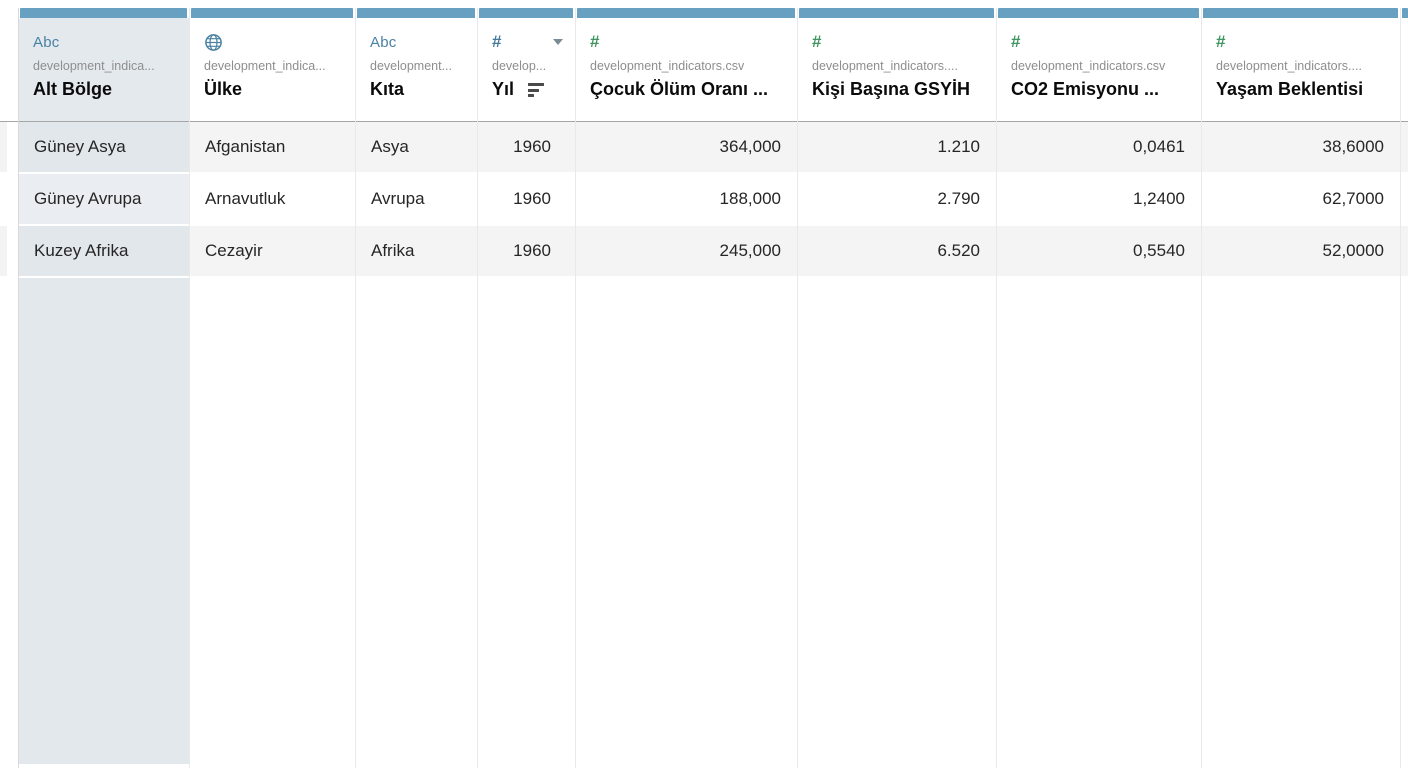 This screenshot has width=1408, height=768. What do you see at coordinates (536, 89) in the screenshot?
I see `sort-descending-icon` at bounding box center [536, 89].